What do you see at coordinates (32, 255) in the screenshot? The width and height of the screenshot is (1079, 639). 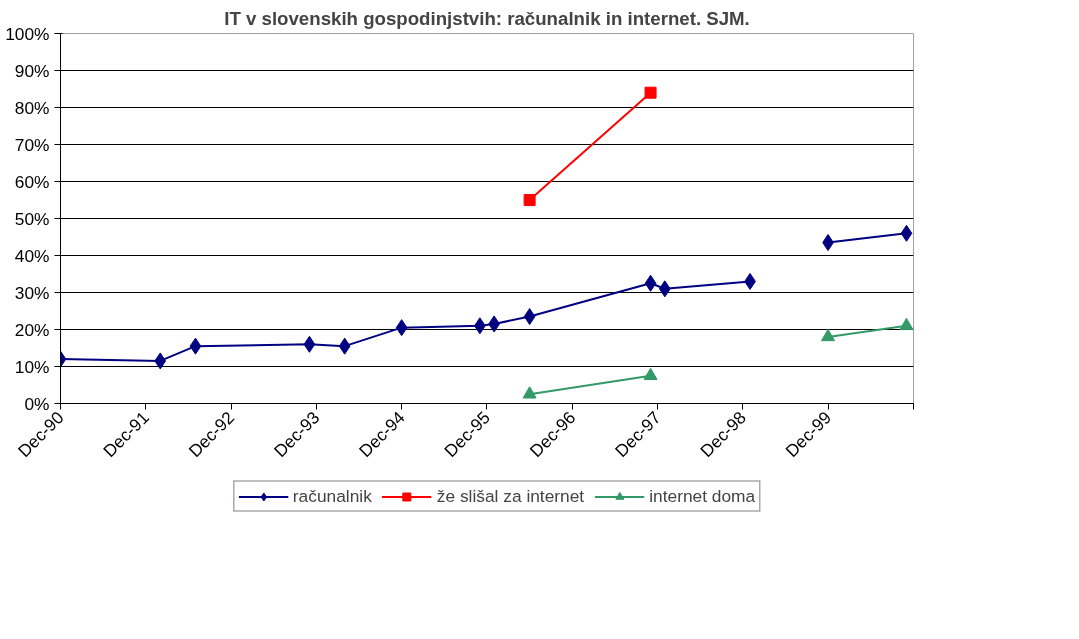 I see `y-tick-label: 40%` at bounding box center [32, 255].